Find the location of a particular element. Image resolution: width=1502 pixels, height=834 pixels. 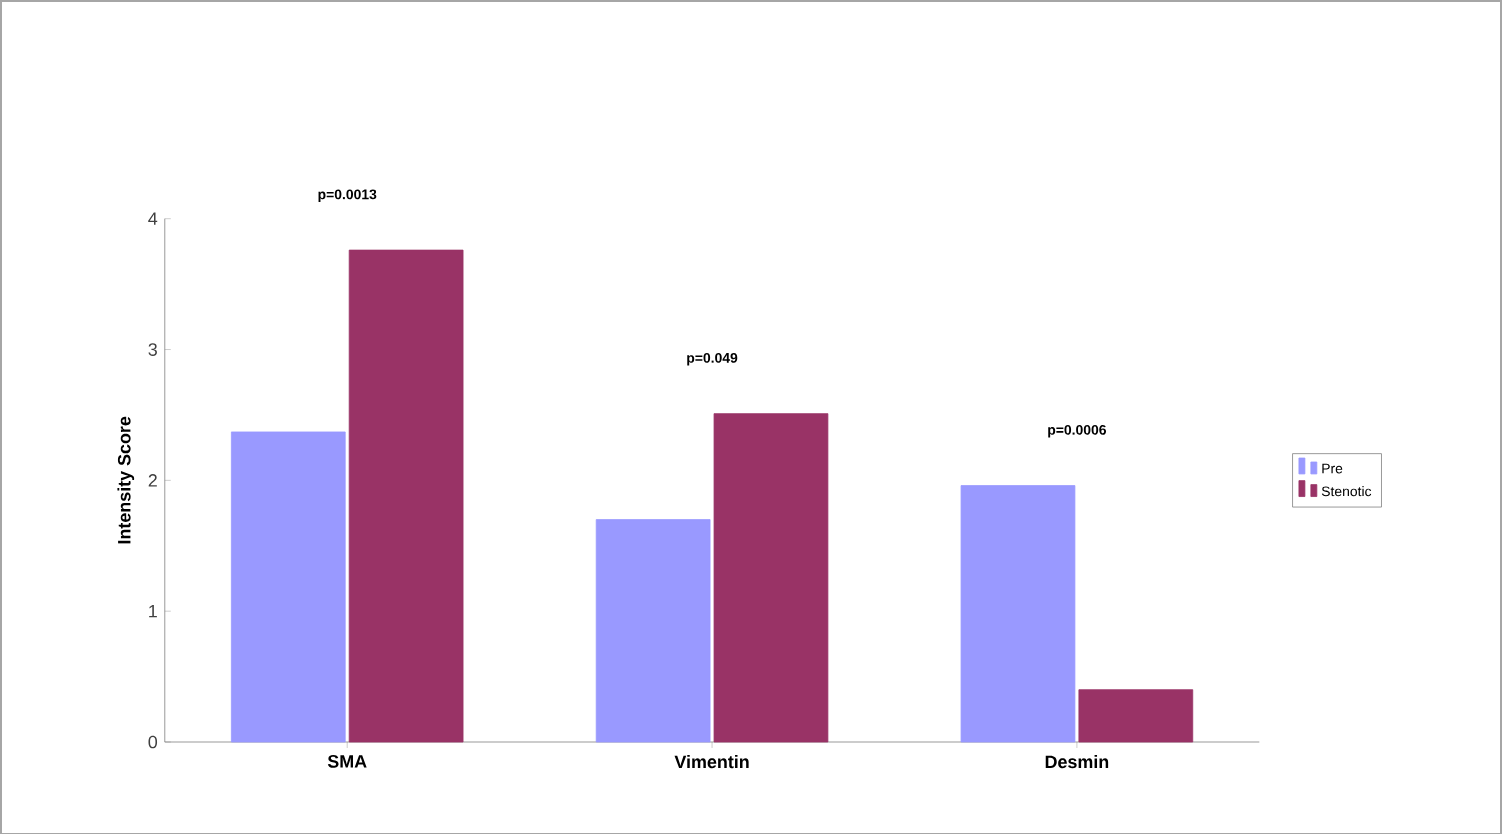

x-tick-label: Desmin is located at coordinates (1077, 761).